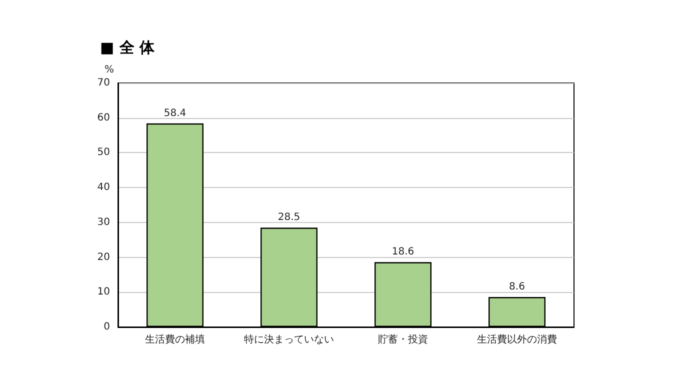  What do you see at coordinates (103, 292) in the screenshot?
I see `y-tick-label: 10` at bounding box center [103, 292].